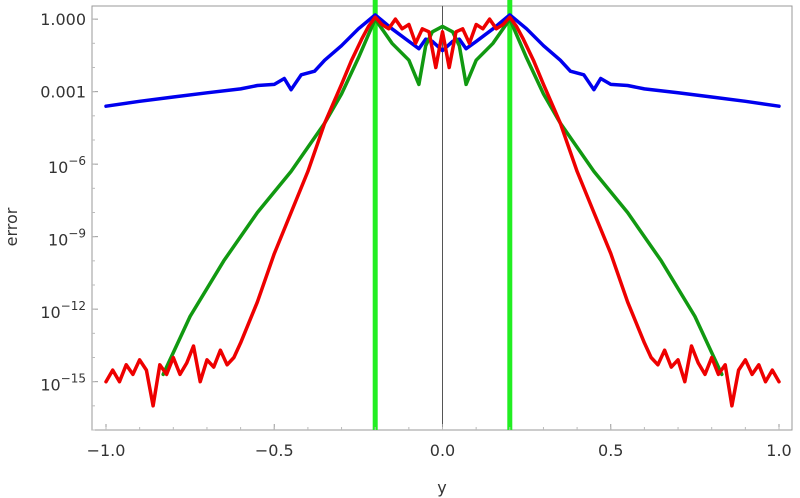 This screenshot has width=800, height=498. Describe the element at coordinates (441, 487) in the screenshot. I see `x-axis-label: y` at that location.